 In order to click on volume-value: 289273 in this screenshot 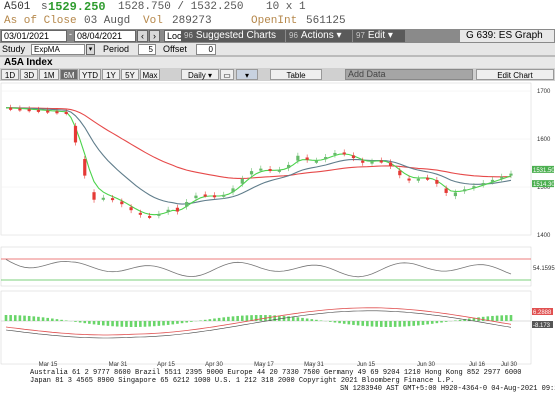, I will do `click(192, 21)`.